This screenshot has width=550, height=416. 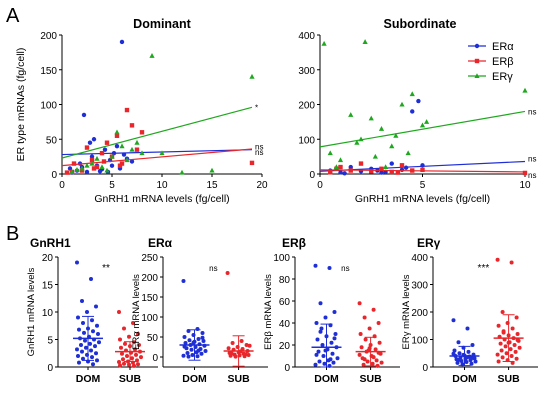 What do you see at coordinates (429, 243) in the screenshot?
I see `chart-title: ERγ` at bounding box center [429, 243].